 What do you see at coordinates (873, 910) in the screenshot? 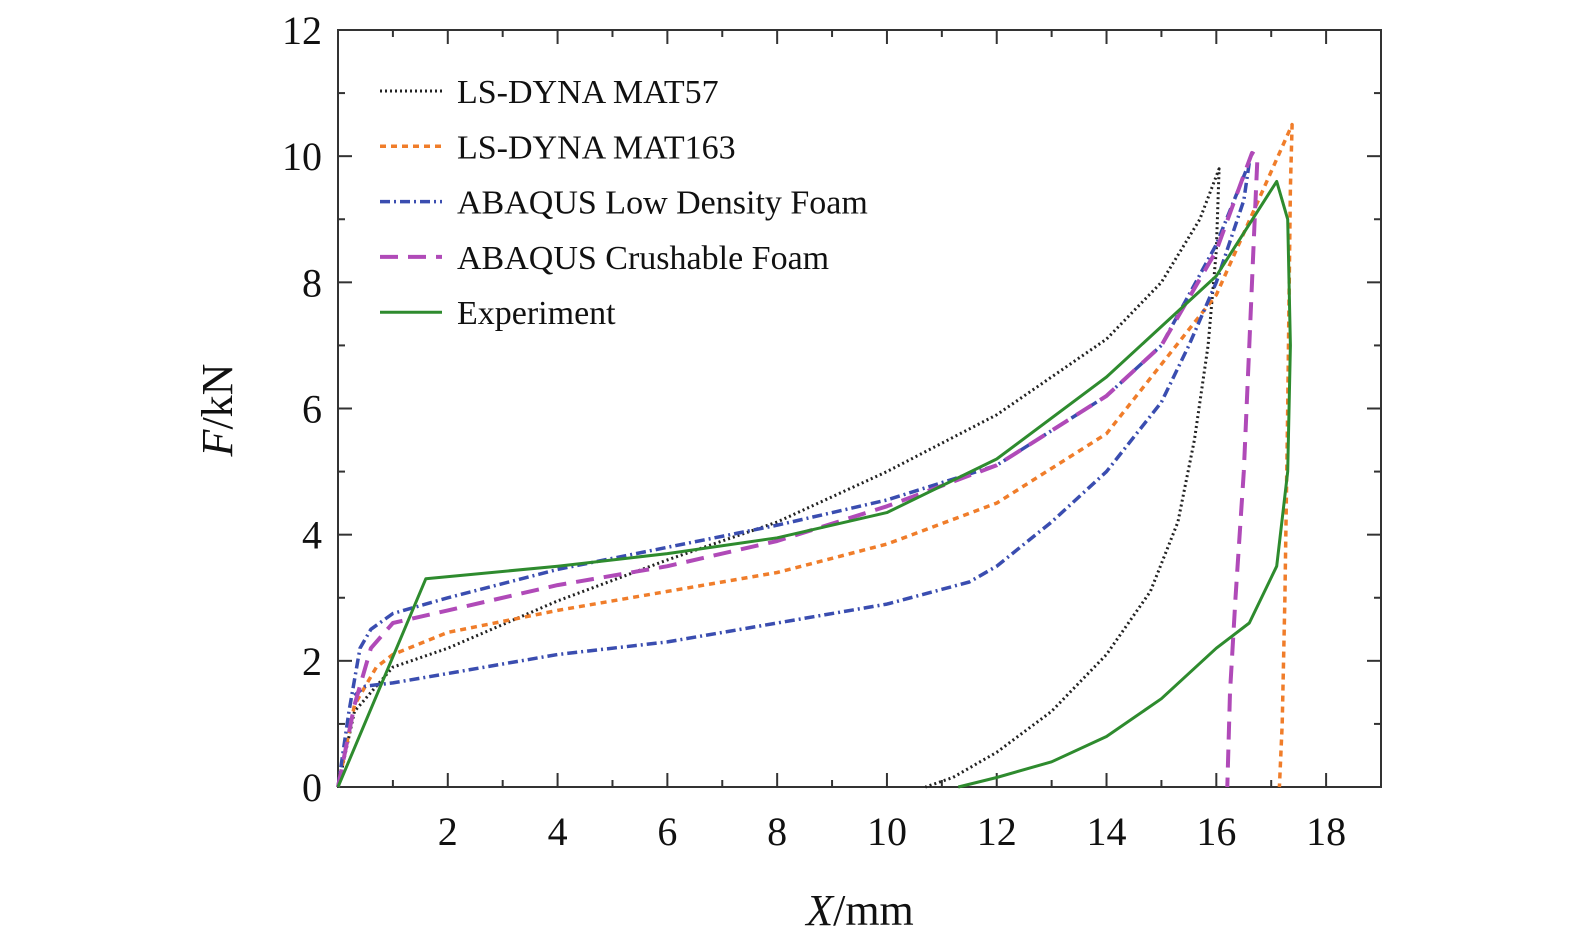
I see `x-axis-unit: /mm` at bounding box center [873, 910].